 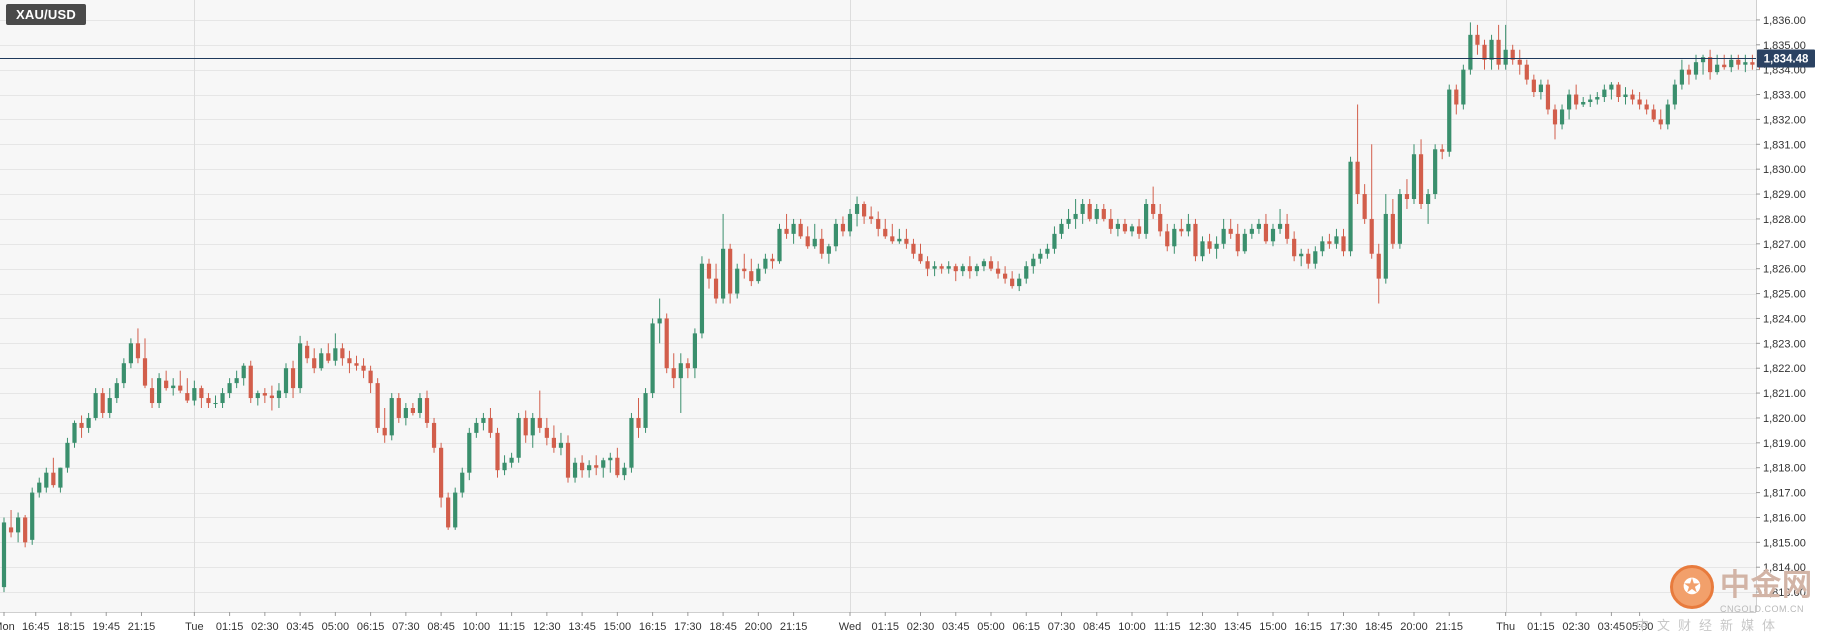 I want to click on current-price-line: 1,834.48, so click(x=907, y=58).